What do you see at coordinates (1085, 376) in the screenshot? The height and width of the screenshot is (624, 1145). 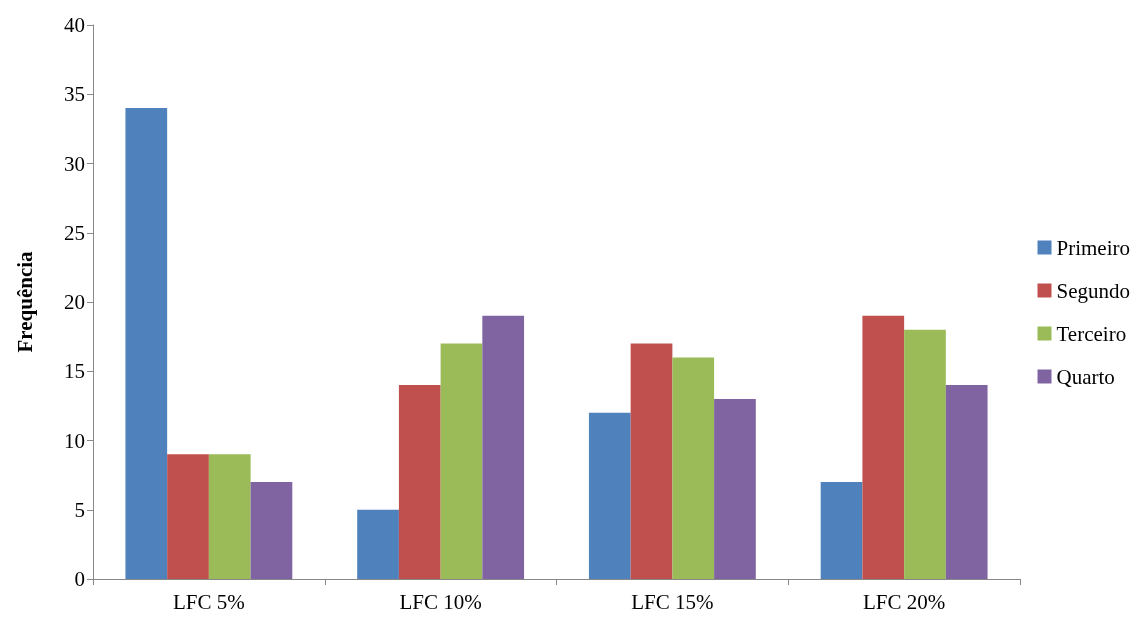 I see `legend-label: Quarto` at bounding box center [1085, 376].